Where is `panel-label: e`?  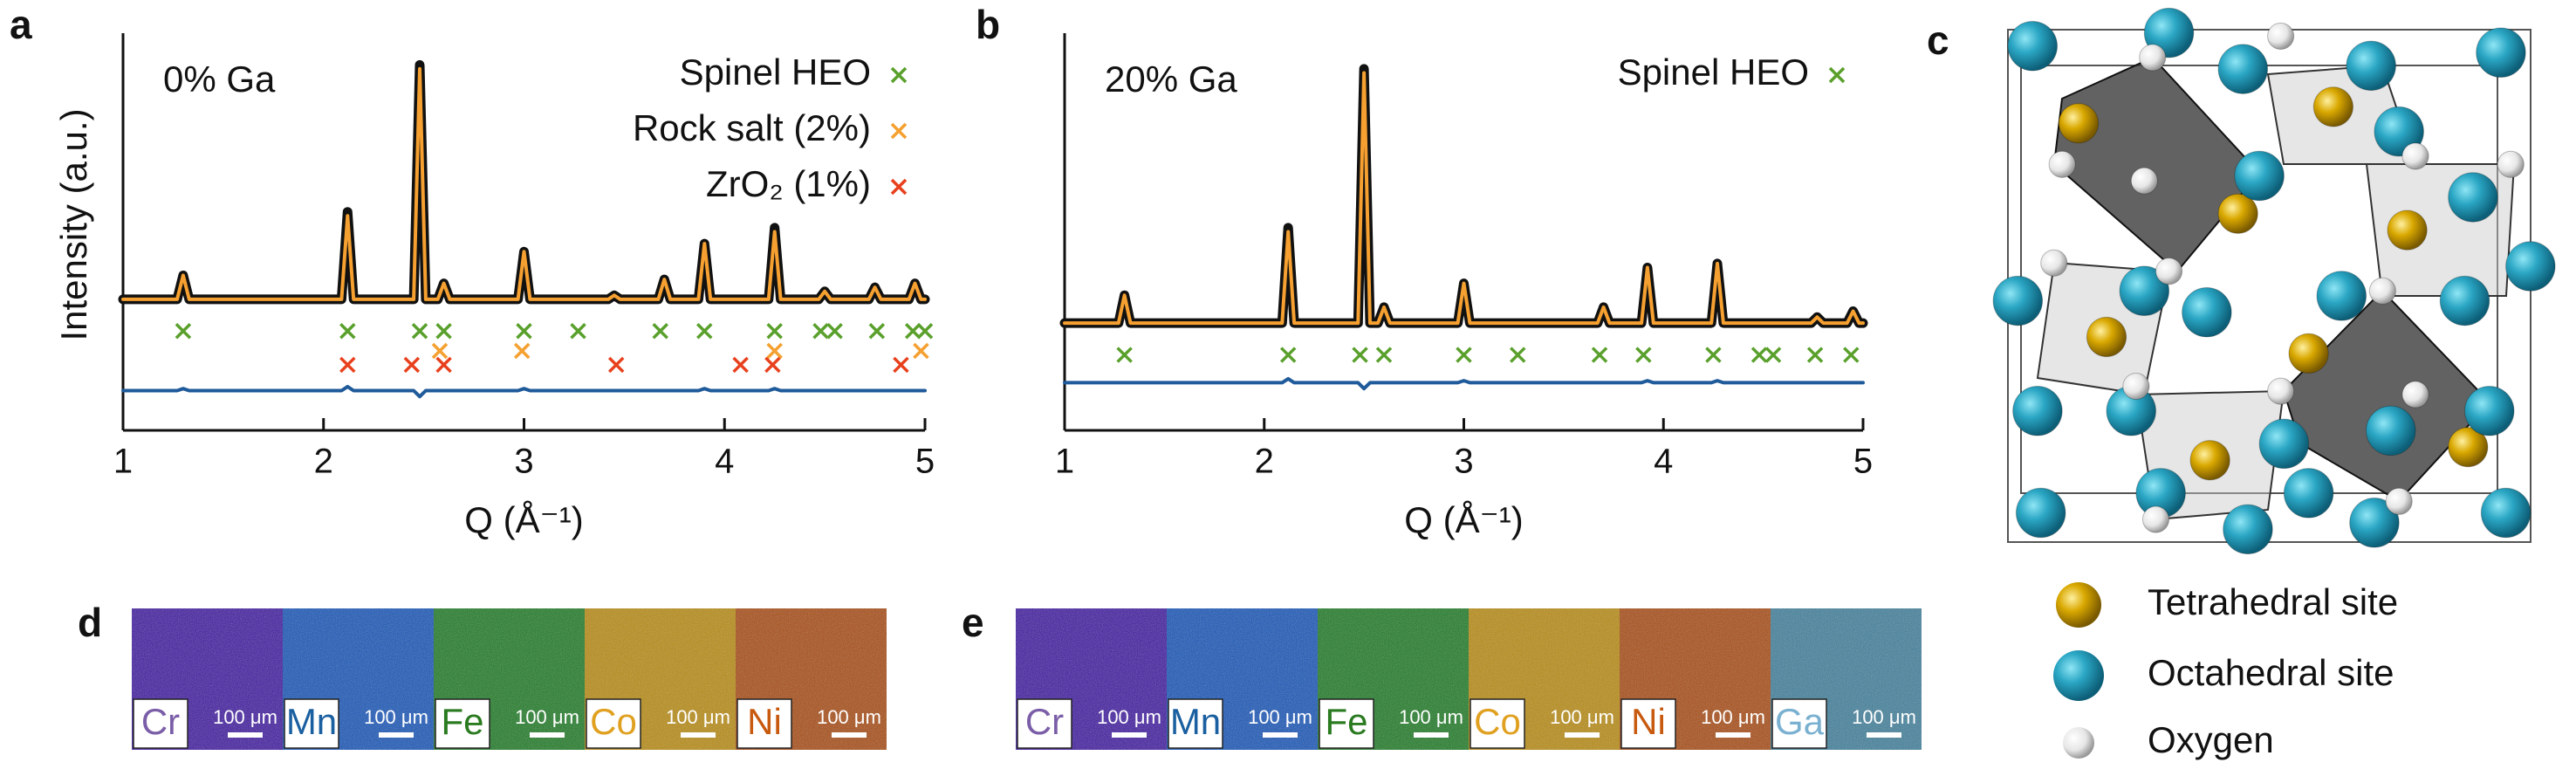
panel-label: e is located at coordinates (973, 622).